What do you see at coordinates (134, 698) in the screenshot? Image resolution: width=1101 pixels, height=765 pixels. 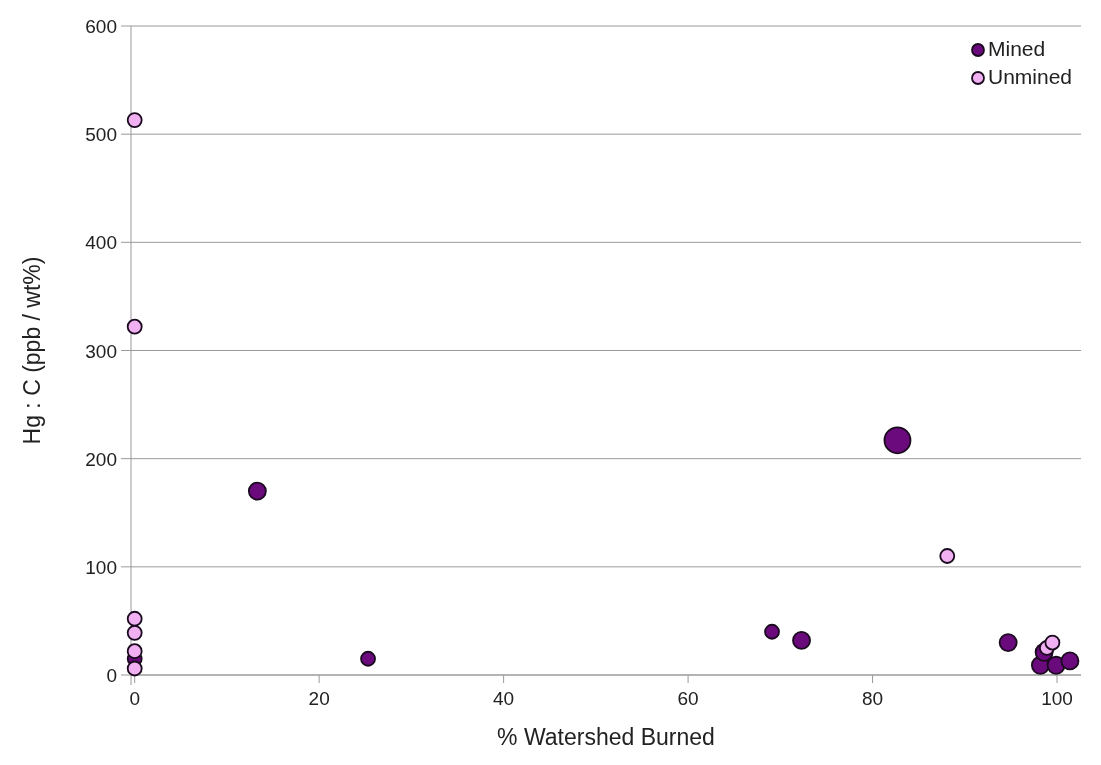 I see `x-tick-label: 0` at bounding box center [134, 698].